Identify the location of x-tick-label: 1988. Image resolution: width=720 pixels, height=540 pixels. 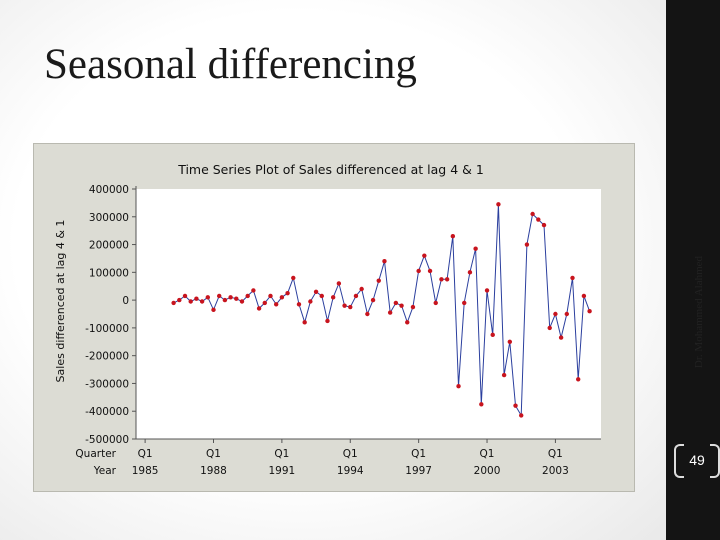
(213, 471).